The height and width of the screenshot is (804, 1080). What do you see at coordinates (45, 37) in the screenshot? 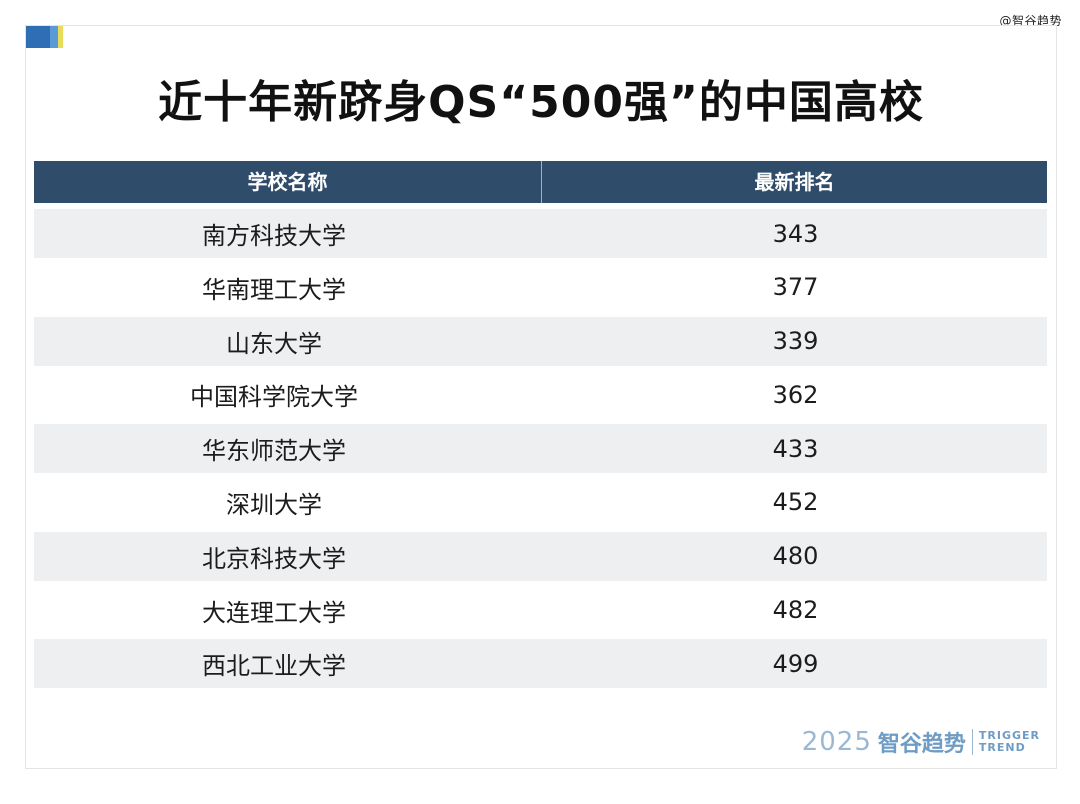
I see `corner-decoration` at bounding box center [45, 37].